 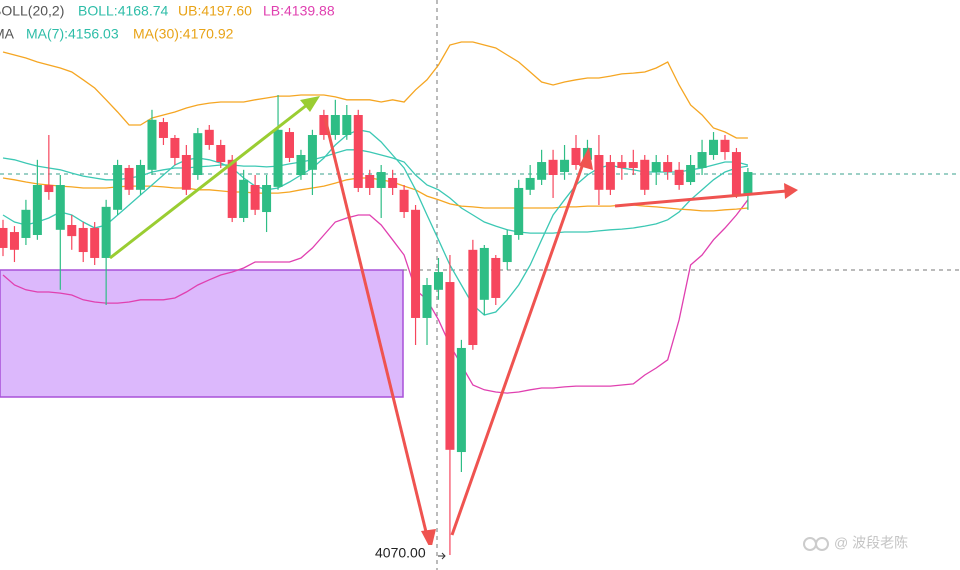 What do you see at coordinates (215, 11) in the screenshot?
I see `legend-entry: UB:4197.60` at bounding box center [215, 11].